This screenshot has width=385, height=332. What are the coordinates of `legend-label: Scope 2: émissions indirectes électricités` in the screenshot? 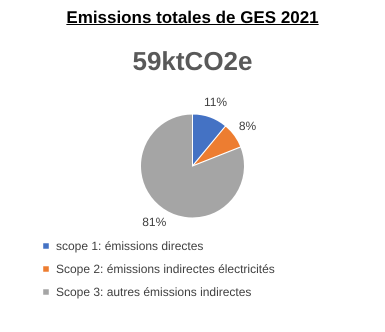 It's located at (165, 269).